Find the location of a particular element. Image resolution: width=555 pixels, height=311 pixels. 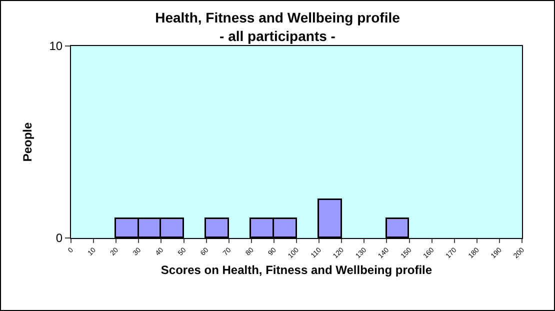

y-axis-title: People is located at coordinates (27, 142).